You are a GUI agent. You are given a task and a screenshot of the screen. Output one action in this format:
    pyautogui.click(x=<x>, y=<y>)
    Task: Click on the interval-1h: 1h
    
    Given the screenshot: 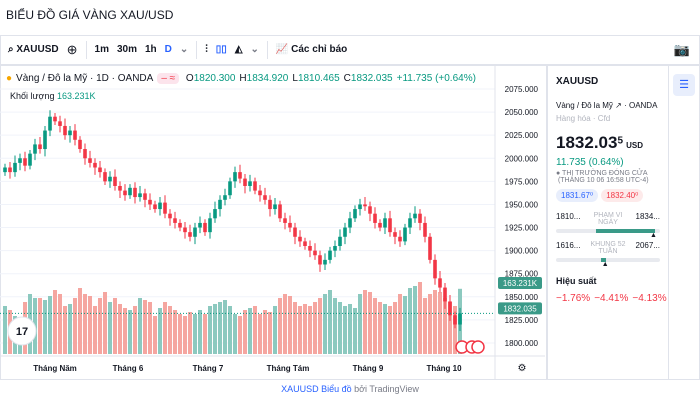 What is the action you would take?
    pyautogui.click(x=151, y=49)
    